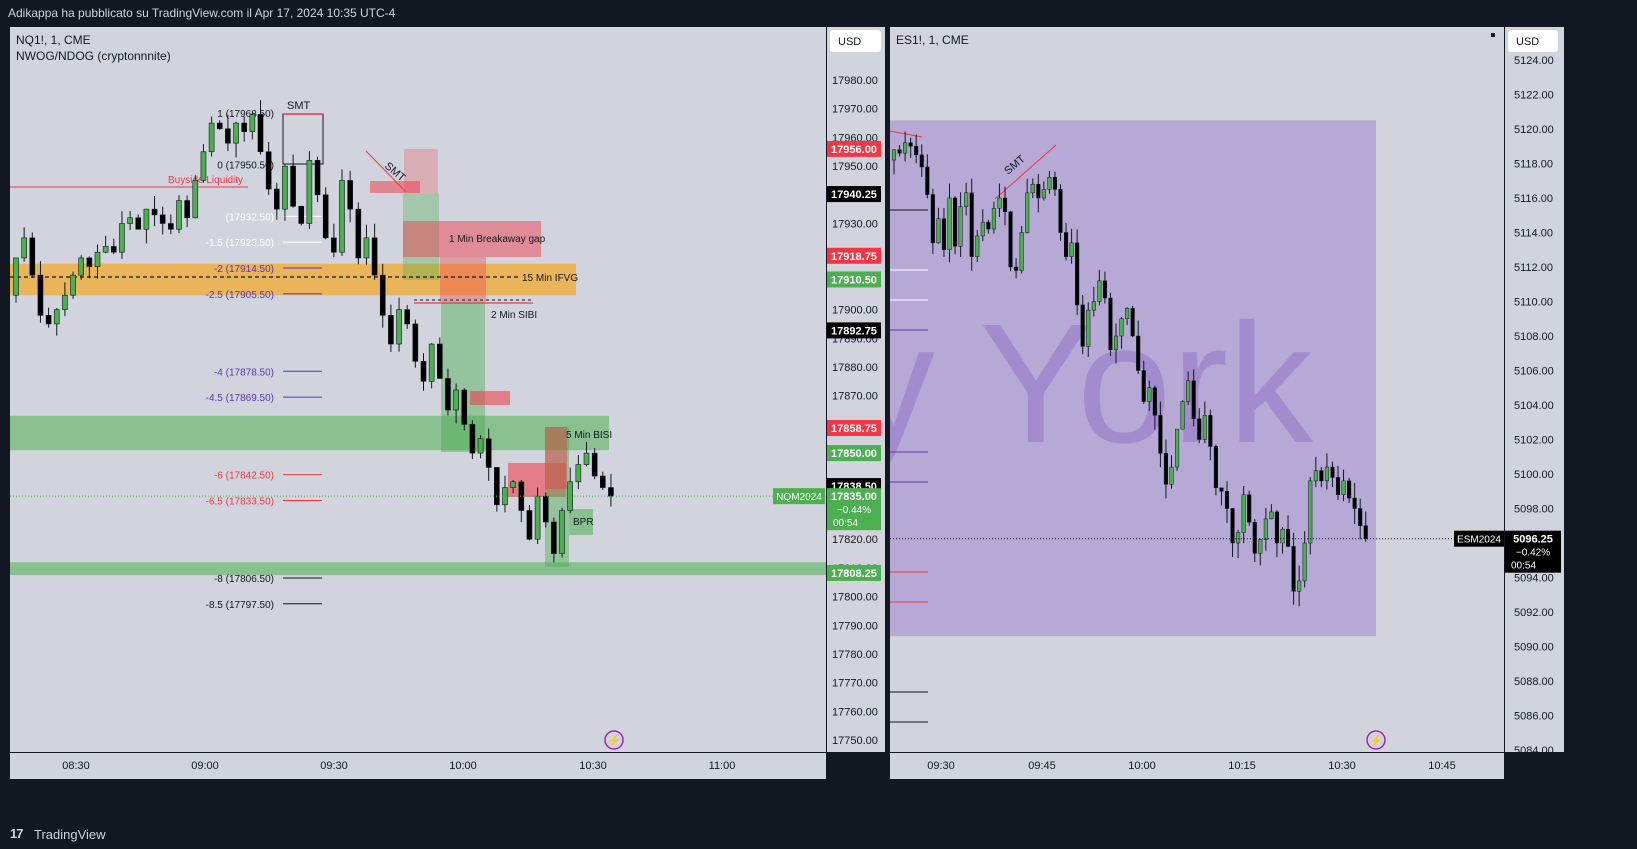 This screenshot has width=1637, height=849. Describe the element at coordinates (1533, 234) in the screenshot. I see `price-tick-label: 5114.00` at that location.